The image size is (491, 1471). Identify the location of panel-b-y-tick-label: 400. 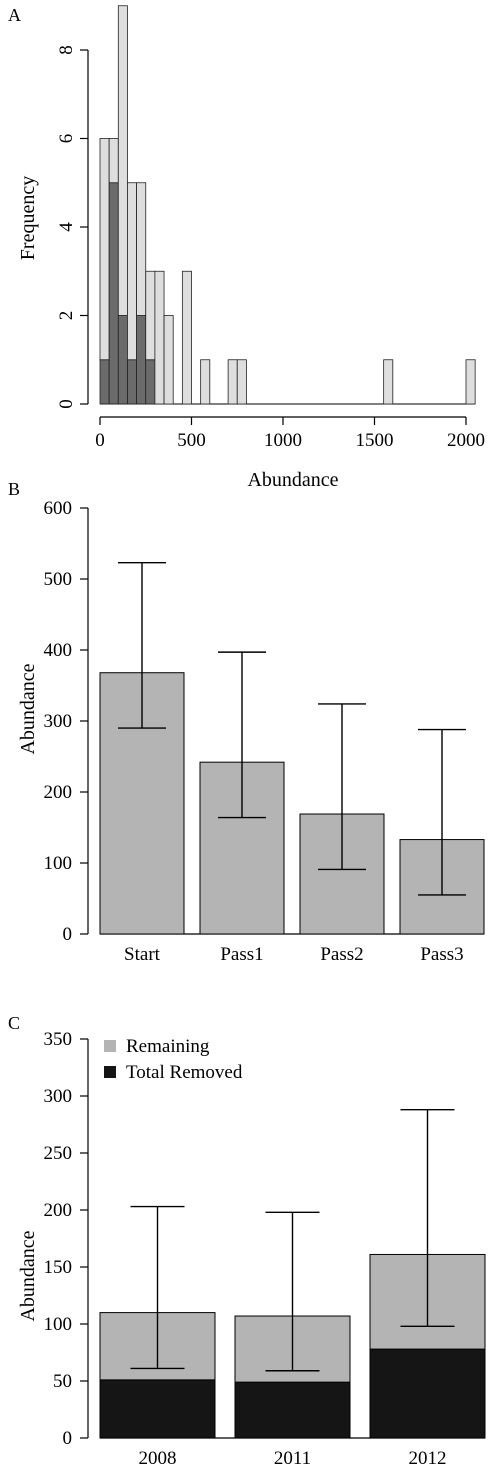
(58, 650).